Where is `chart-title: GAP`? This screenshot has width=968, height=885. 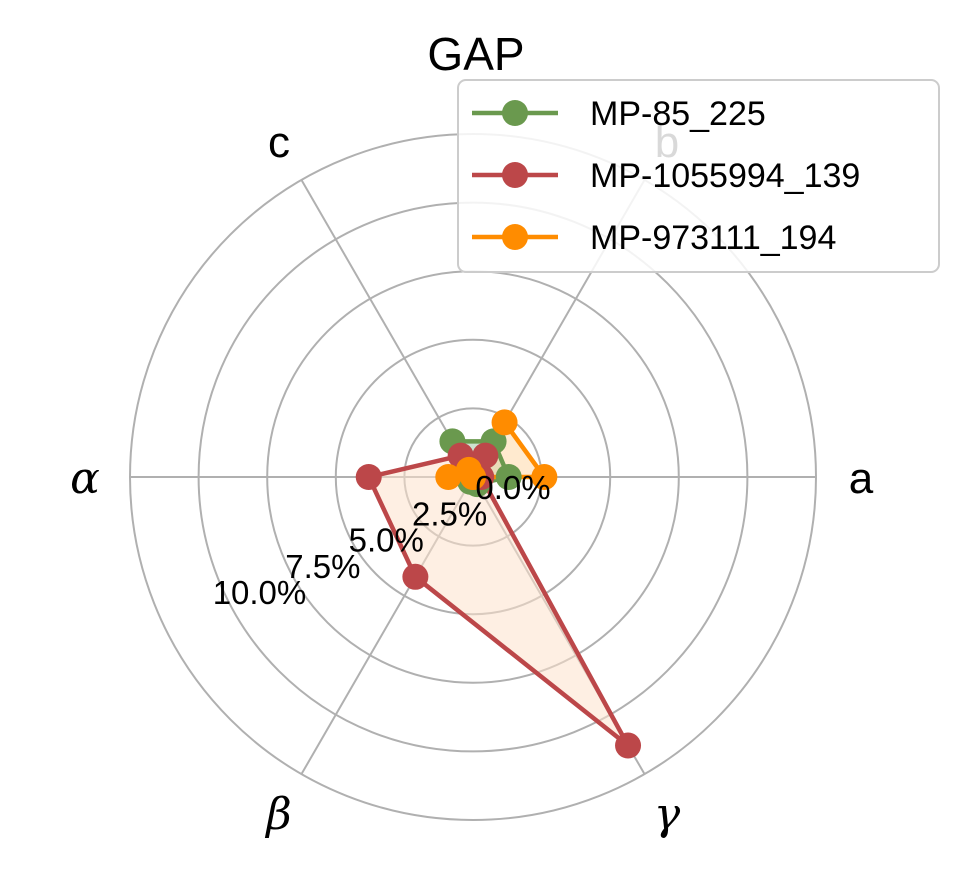
chart-title: GAP is located at coordinates (475, 54).